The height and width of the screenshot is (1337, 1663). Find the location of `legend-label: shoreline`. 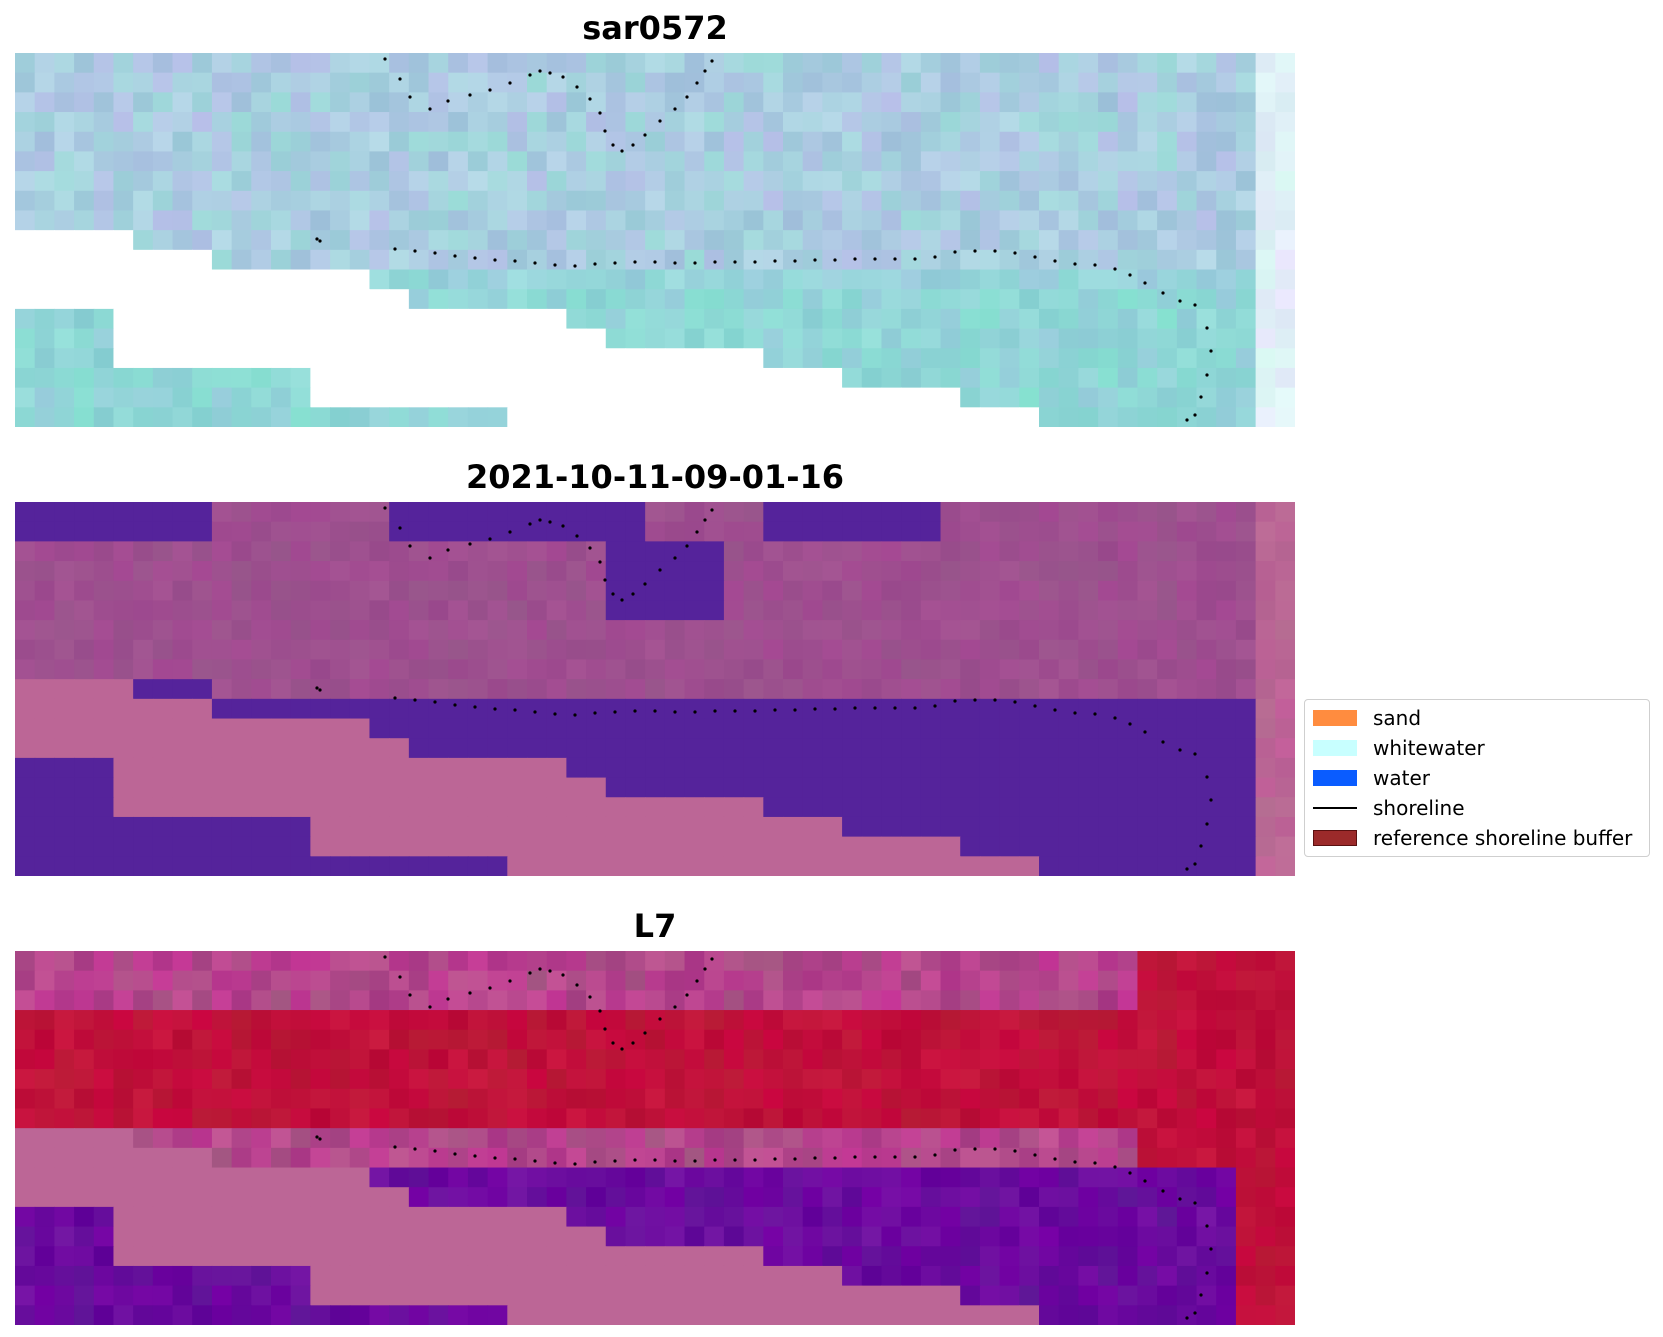

legend-label: shoreline is located at coordinates (1419, 808).